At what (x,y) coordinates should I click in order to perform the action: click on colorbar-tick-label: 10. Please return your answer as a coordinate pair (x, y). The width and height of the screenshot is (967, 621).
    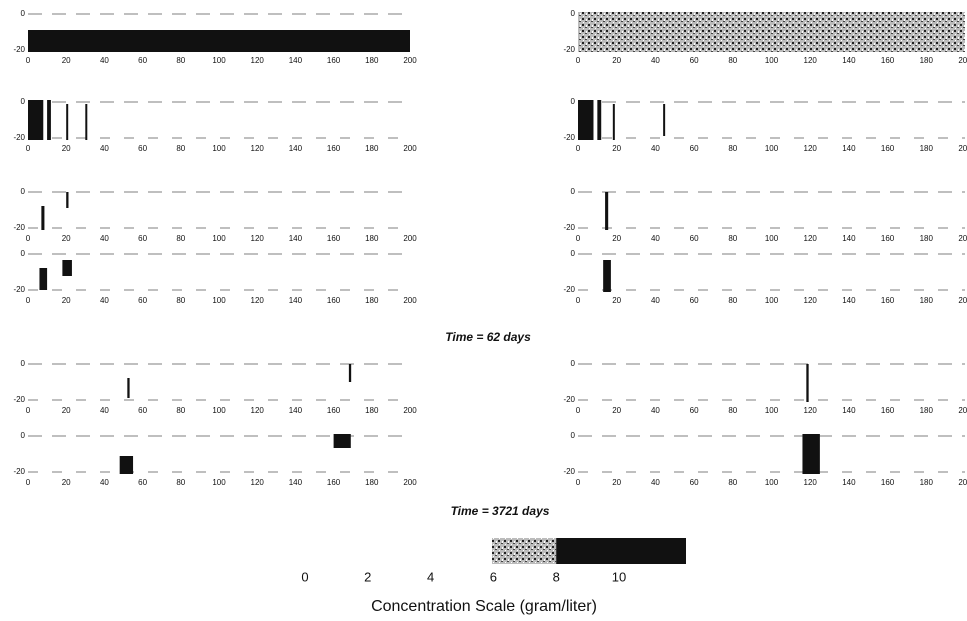
    Looking at the image, I should click on (619, 576).